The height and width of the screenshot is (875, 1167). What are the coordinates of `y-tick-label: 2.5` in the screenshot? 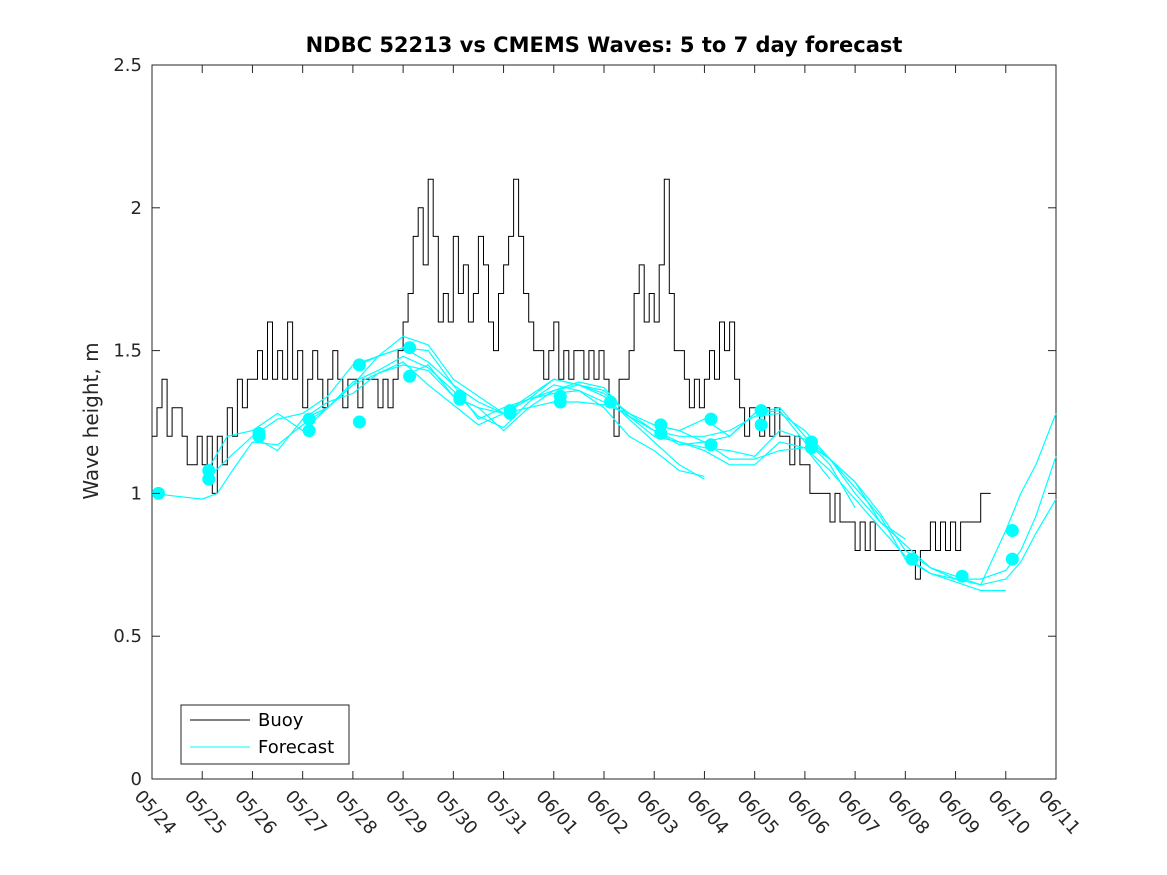 It's located at (127, 65).